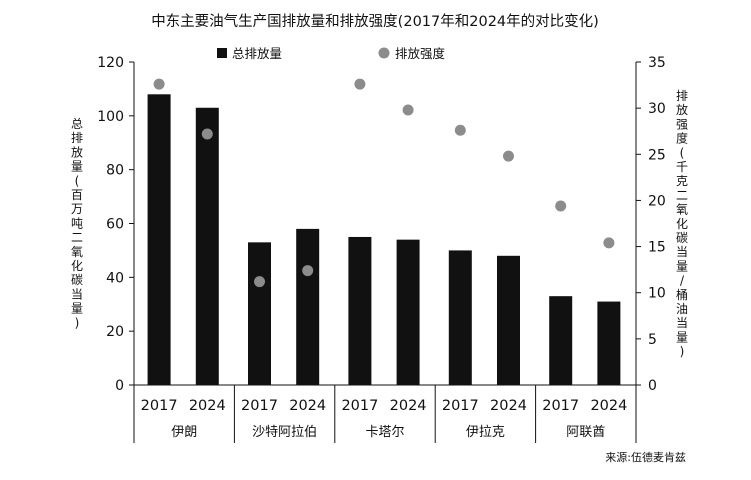  What do you see at coordinates (657, 63) in the screenshot?
I see `right-tick-label: 35` at bounding box center [657, 63].